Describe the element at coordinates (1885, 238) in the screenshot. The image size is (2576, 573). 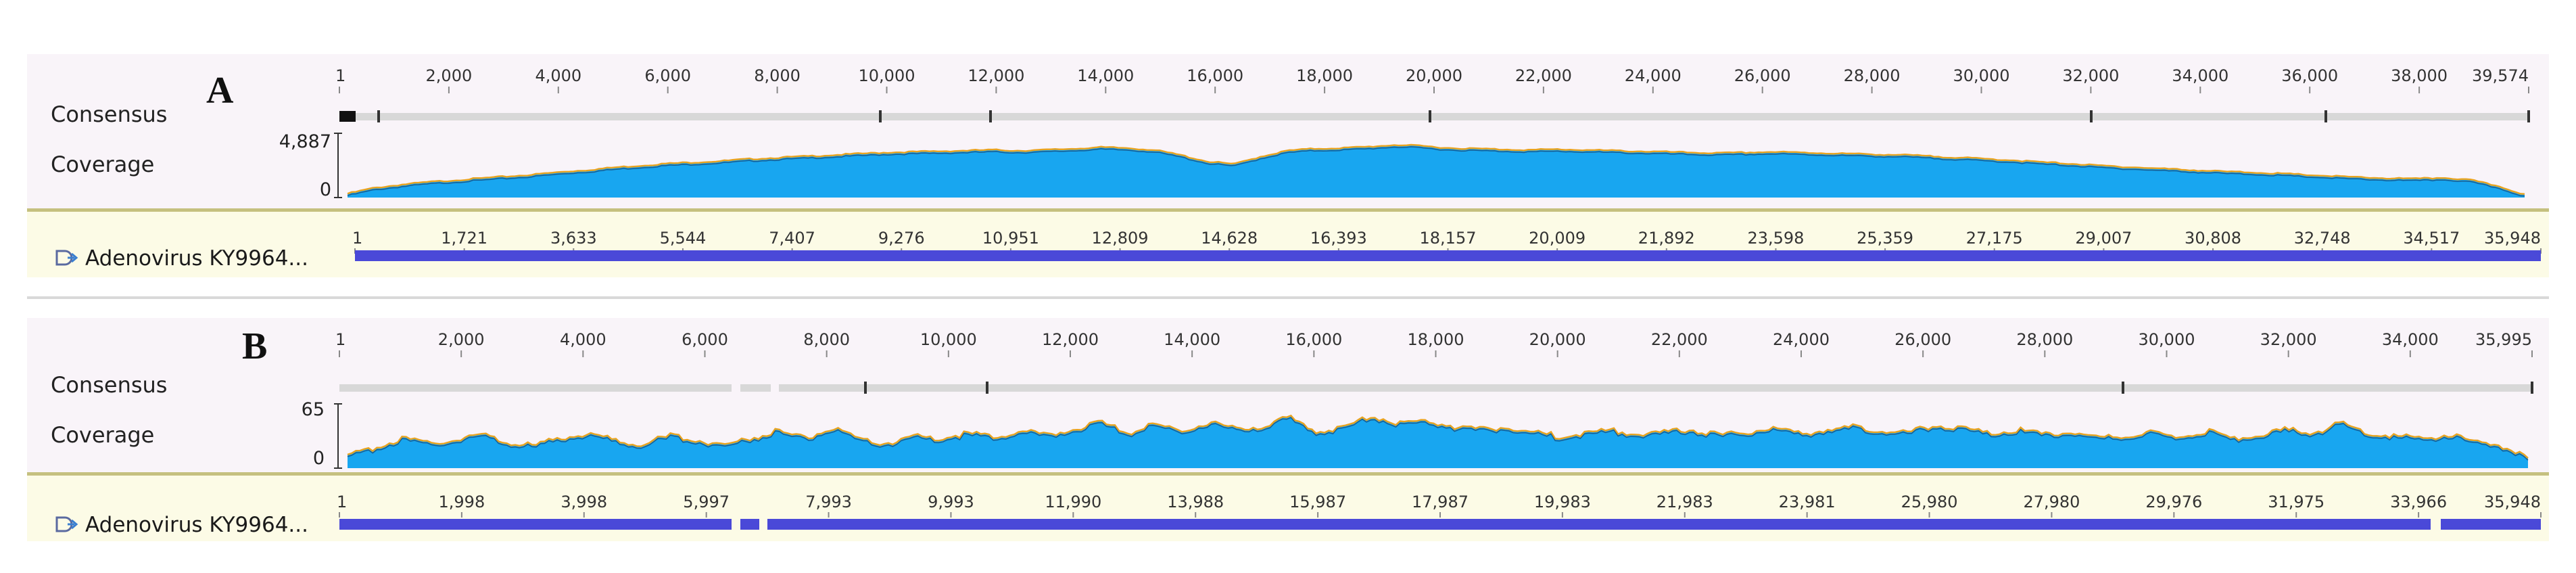
I see `panel-a-reference-ruler-label: 25,359` at that location.